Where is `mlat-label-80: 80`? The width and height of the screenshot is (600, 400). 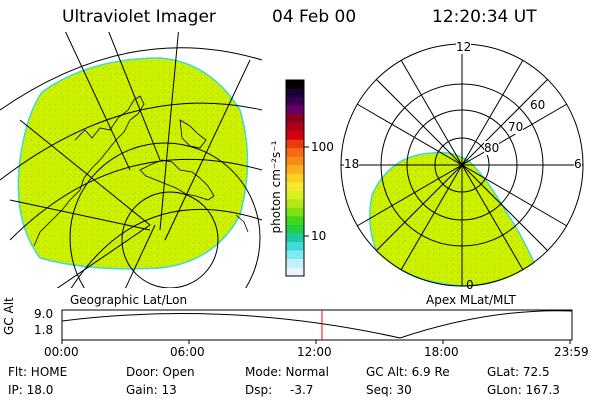
mlat-label-80: 80 is located at coordinates (492, 148).